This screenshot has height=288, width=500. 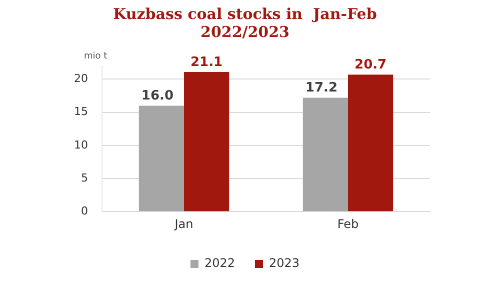 What do you see at coordinates (84, 177) in the screenshot?
I see `y-tick-label: 5` at bounding box center [84, 177].